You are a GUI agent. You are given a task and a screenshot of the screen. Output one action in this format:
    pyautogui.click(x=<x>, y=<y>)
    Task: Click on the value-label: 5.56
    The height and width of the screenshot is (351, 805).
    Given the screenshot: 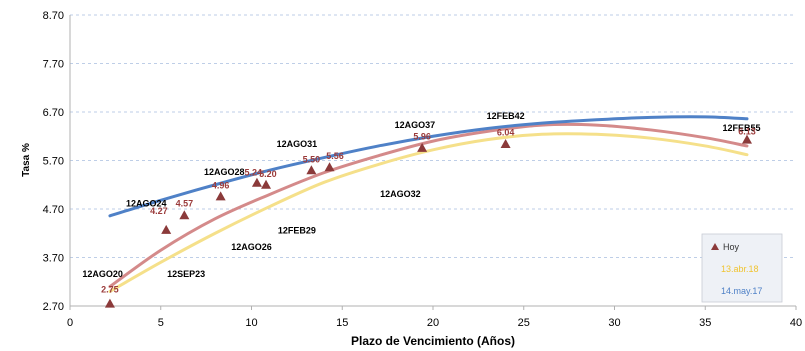 What is the action you would take?
    pyautogui.click(x=335, y=156)
    